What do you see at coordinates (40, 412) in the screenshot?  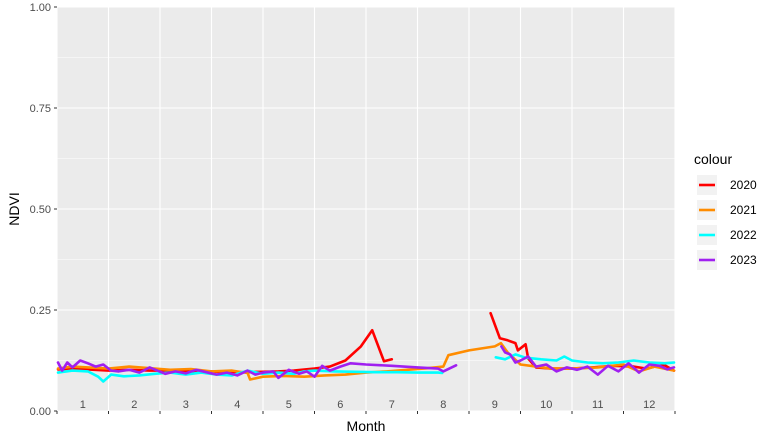 I see `y-tick-label: 0.00` at bounding box center [40, 412].